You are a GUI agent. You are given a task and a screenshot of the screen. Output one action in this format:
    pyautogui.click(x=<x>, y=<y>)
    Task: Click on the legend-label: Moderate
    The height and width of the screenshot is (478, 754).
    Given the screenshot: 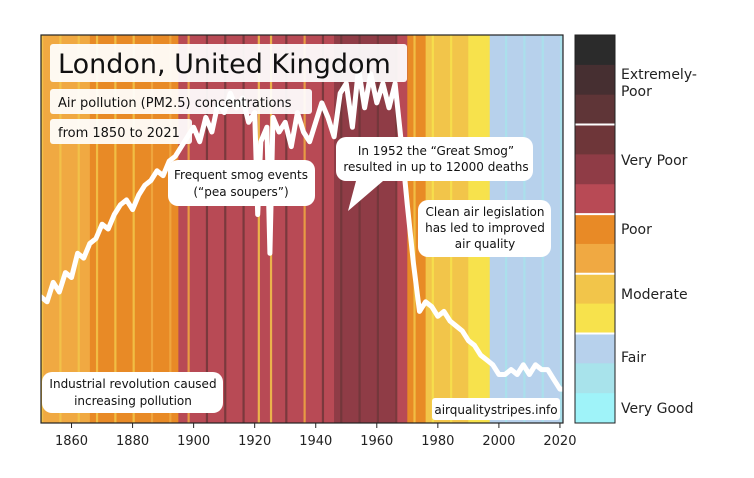 What is the action you would take?
    pyautogui.click(x=654, y=295)
    